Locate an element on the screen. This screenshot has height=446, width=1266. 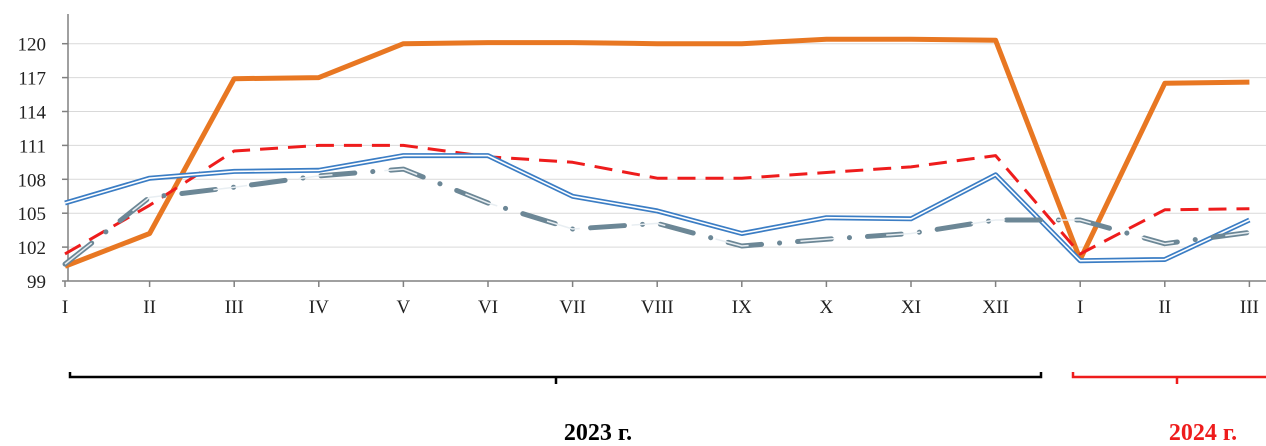
y-tick-label: 108 is located at coordinates (32, 180).